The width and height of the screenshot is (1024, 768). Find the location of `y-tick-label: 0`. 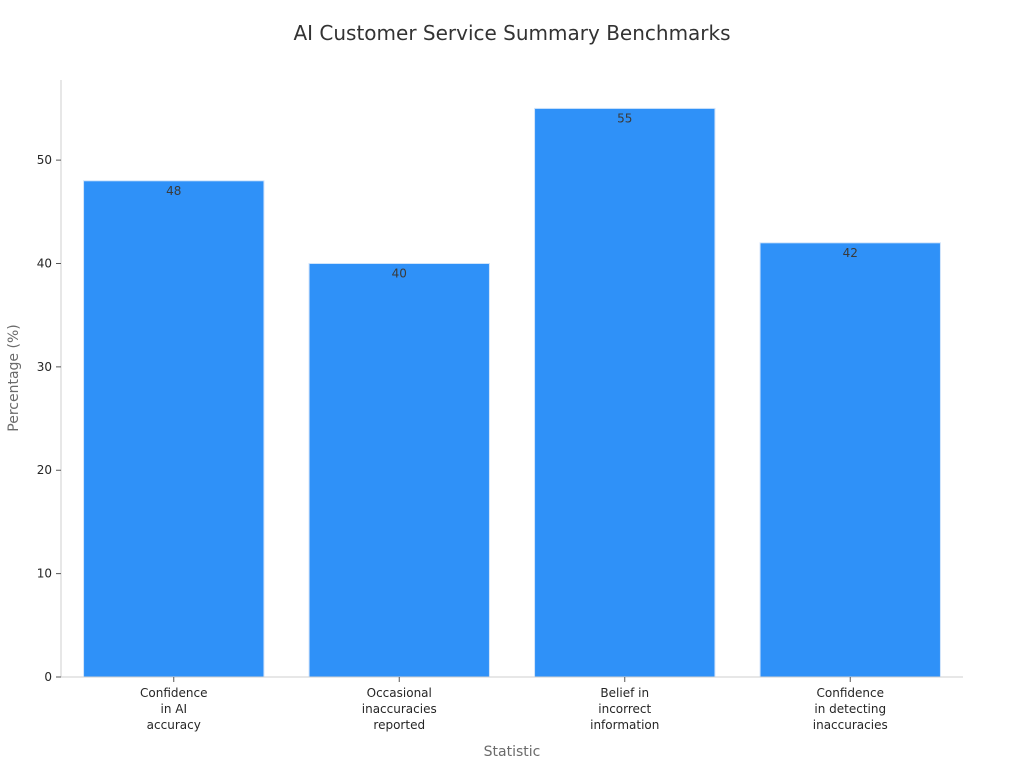

y-tick-label: 0 is located at coordinates (48, 677).